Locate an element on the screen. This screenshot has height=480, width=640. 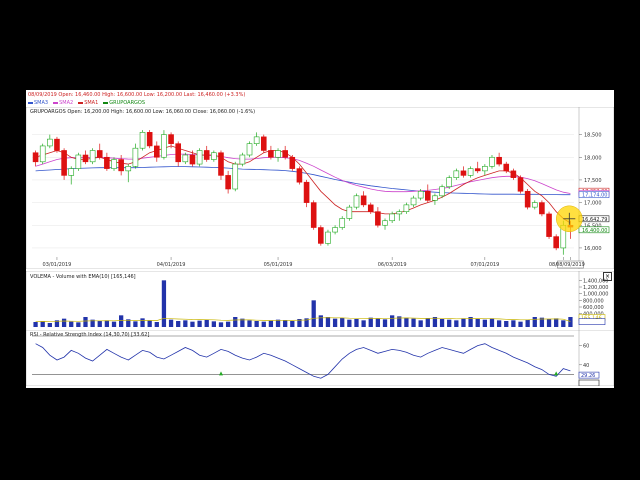
x-cursor-label: 08/09/2019 is located at coordinates (570, 265).